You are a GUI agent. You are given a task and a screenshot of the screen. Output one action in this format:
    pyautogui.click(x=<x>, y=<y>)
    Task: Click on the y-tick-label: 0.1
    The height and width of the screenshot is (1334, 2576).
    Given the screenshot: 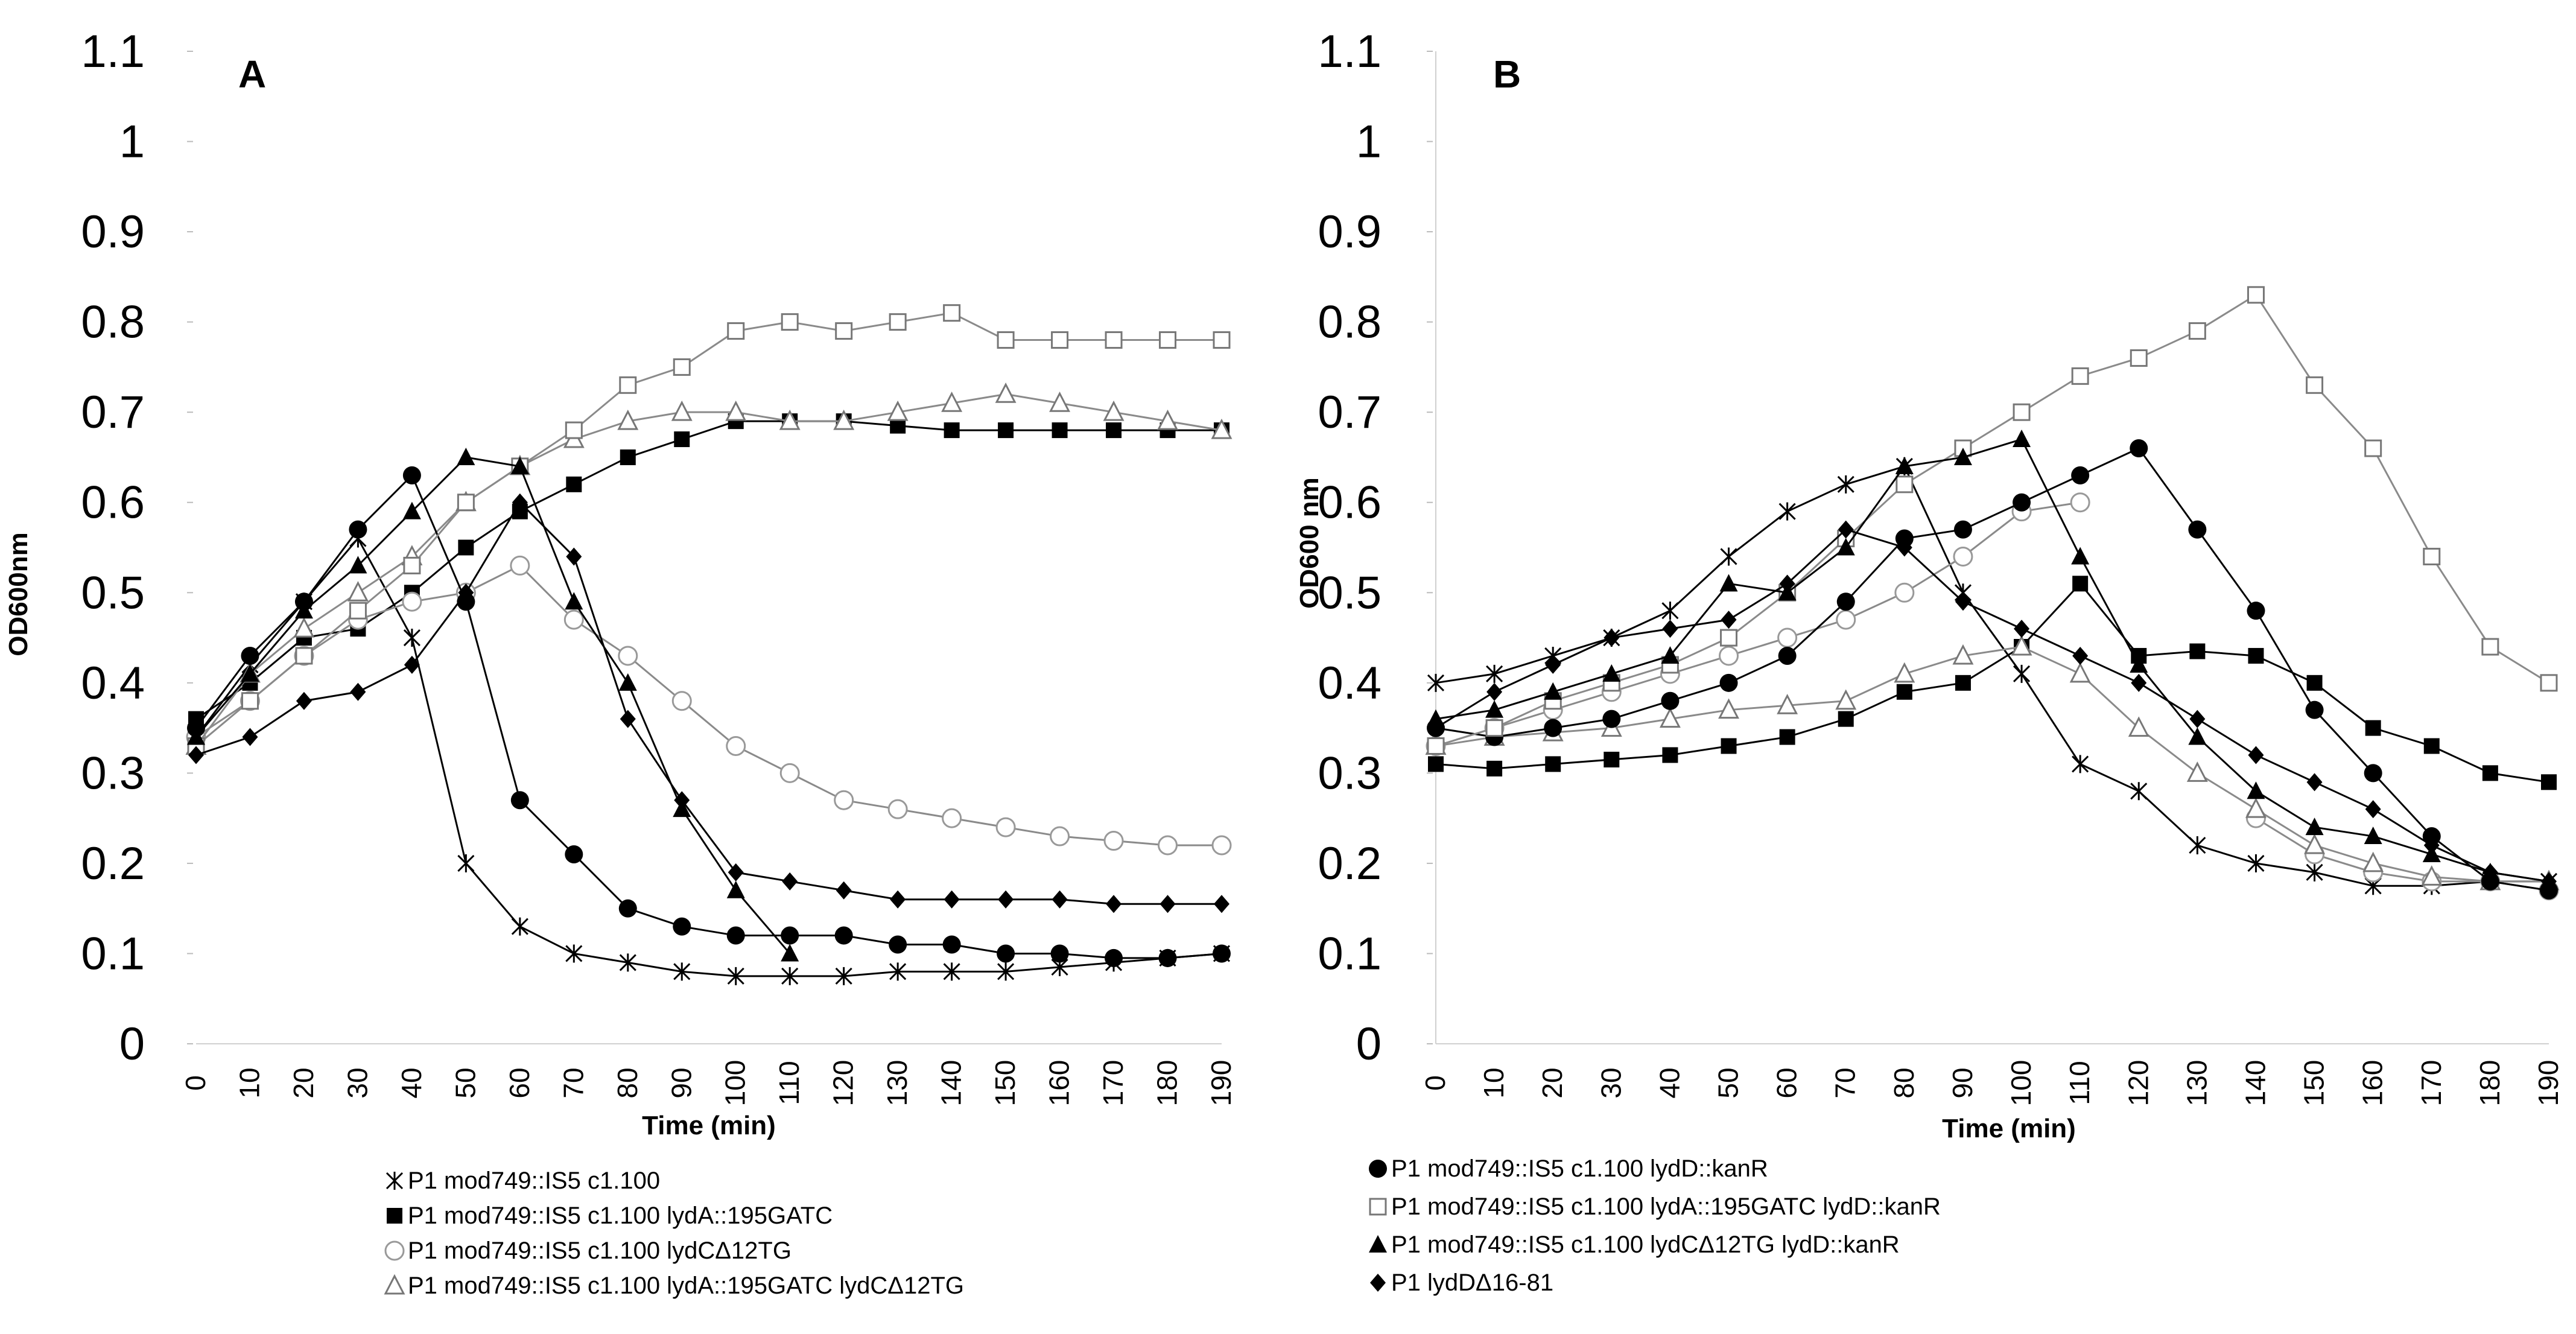 What is the action you would take?
    pyautogui.click(x=113, y=954)
    